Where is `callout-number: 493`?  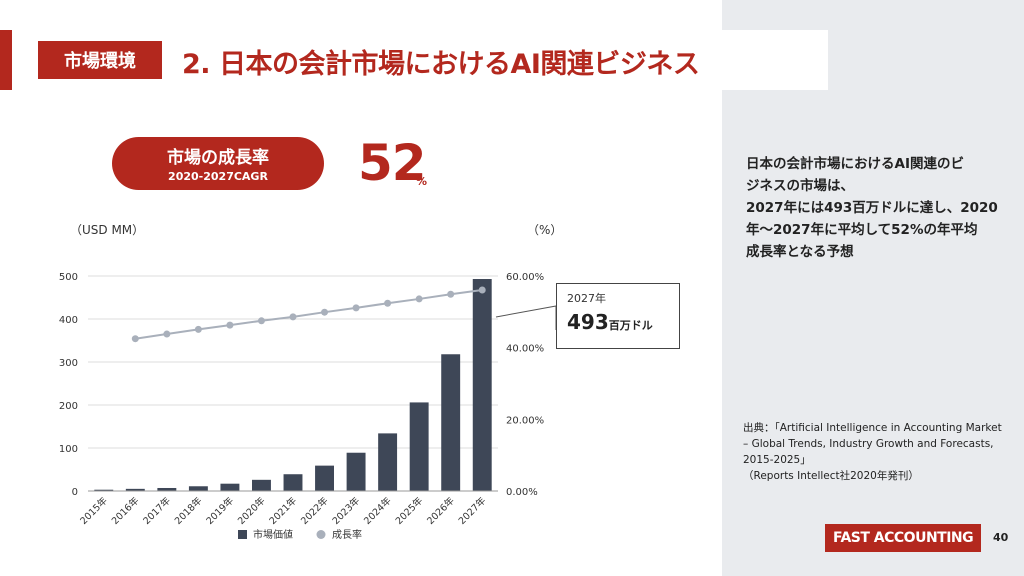
callout-number: 493 is located at coordinates (588, 322).